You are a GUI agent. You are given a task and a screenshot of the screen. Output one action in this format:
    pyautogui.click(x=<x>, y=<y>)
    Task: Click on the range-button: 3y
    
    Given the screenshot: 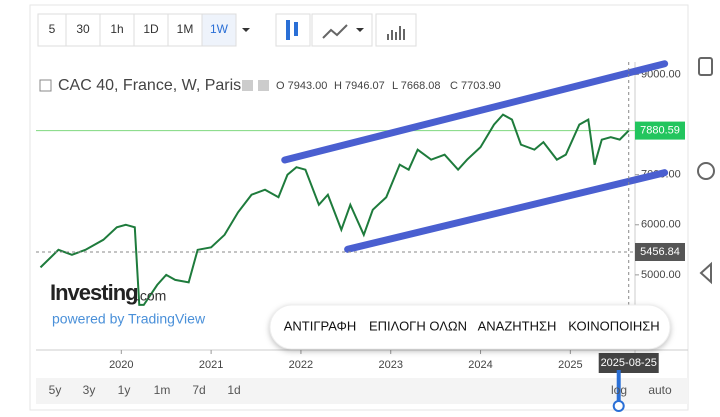 What is the action you would take?
    pyautogui.click(x=89, y=390)
    